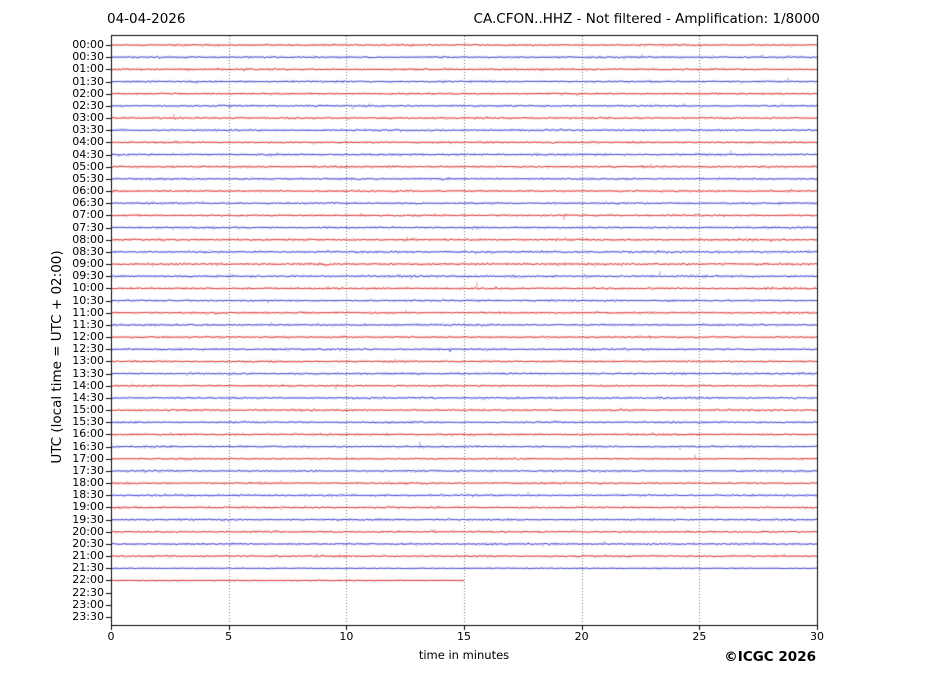 This screenshot has height=696, width=927. I want to click on y-tick-label: 21:30, so click(88, 568).